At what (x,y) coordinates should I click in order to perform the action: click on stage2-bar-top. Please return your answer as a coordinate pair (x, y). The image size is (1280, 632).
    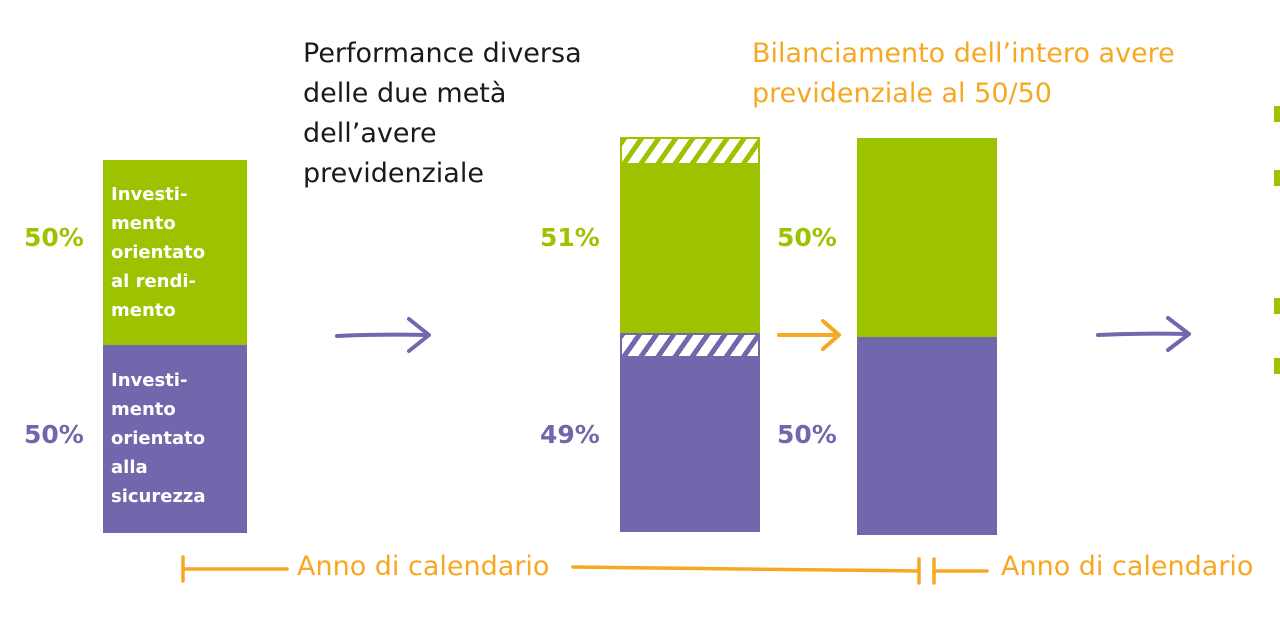
    Looking at the image, I should click on (690, 249).